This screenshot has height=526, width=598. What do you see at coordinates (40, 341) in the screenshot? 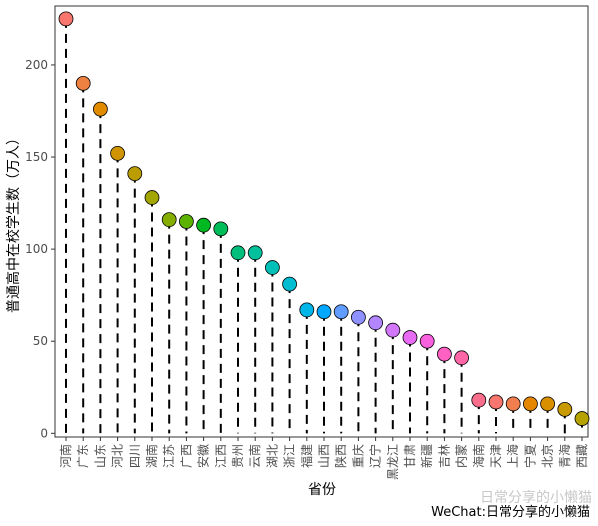
I see `y-tick-label: 50` at bounding box center [40, 341].